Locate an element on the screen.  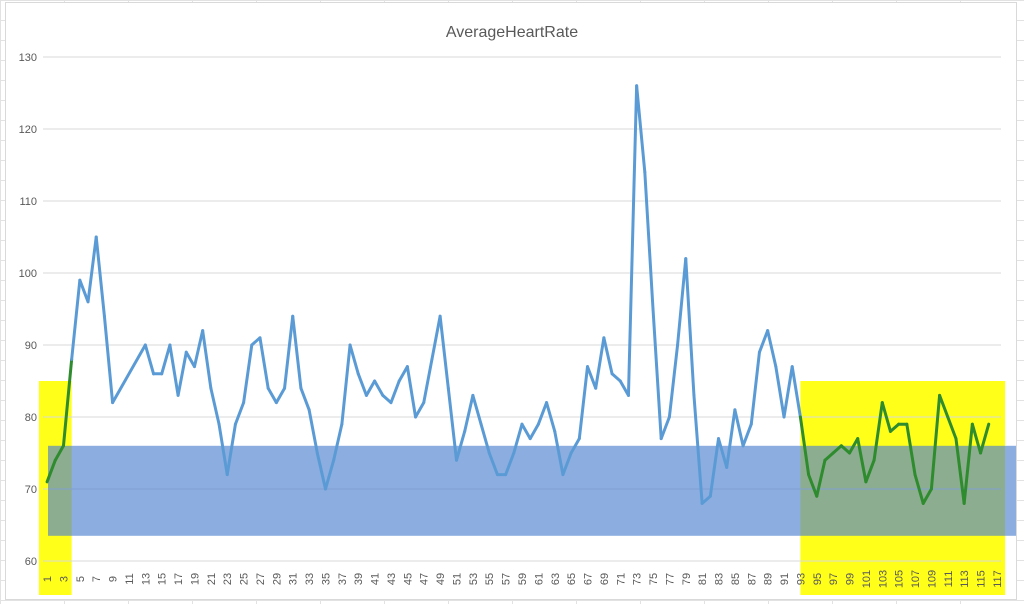
x-tick-label: 81 is located at coordinates (703, 579).